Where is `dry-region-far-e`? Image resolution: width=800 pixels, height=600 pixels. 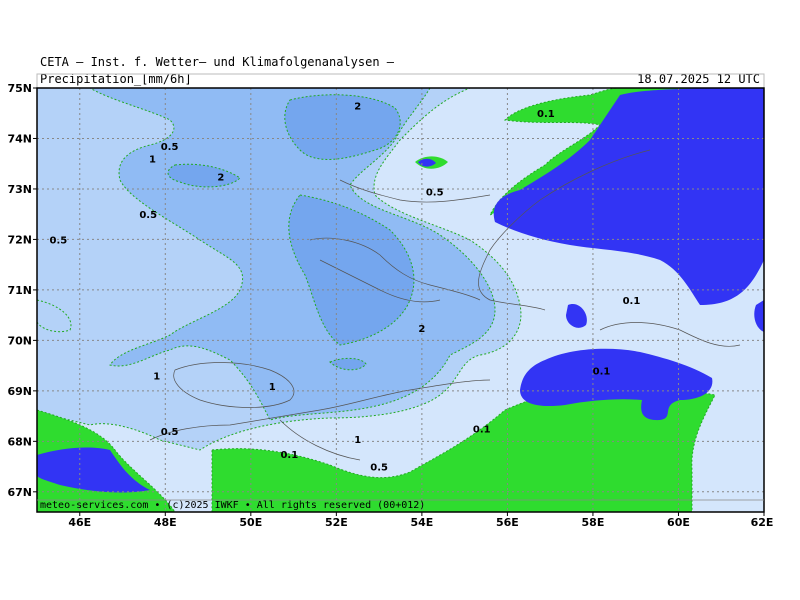
dry-region-far-e is located at coordinates (759, 316).